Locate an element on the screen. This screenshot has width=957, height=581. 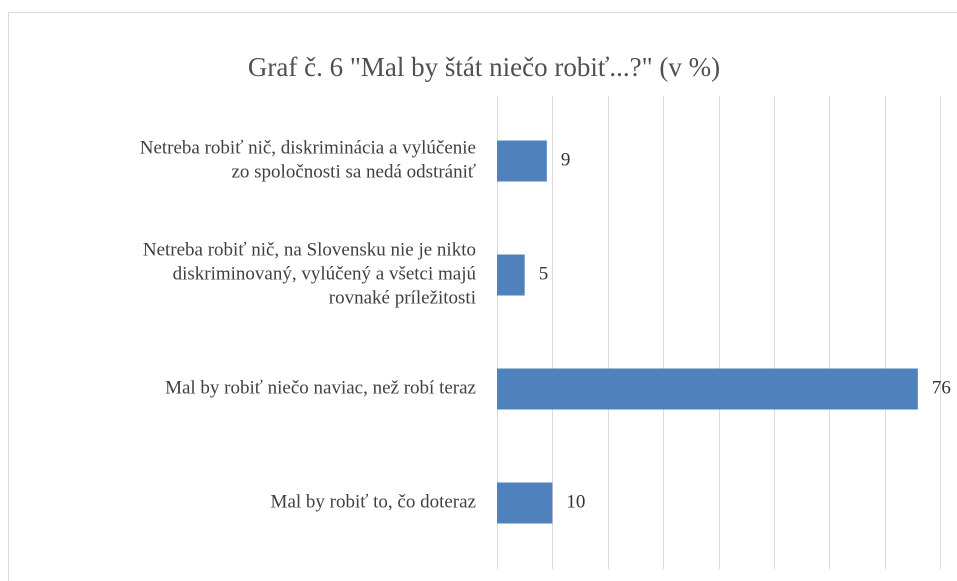
data-label: 9 is located at coordinates (566, 159).